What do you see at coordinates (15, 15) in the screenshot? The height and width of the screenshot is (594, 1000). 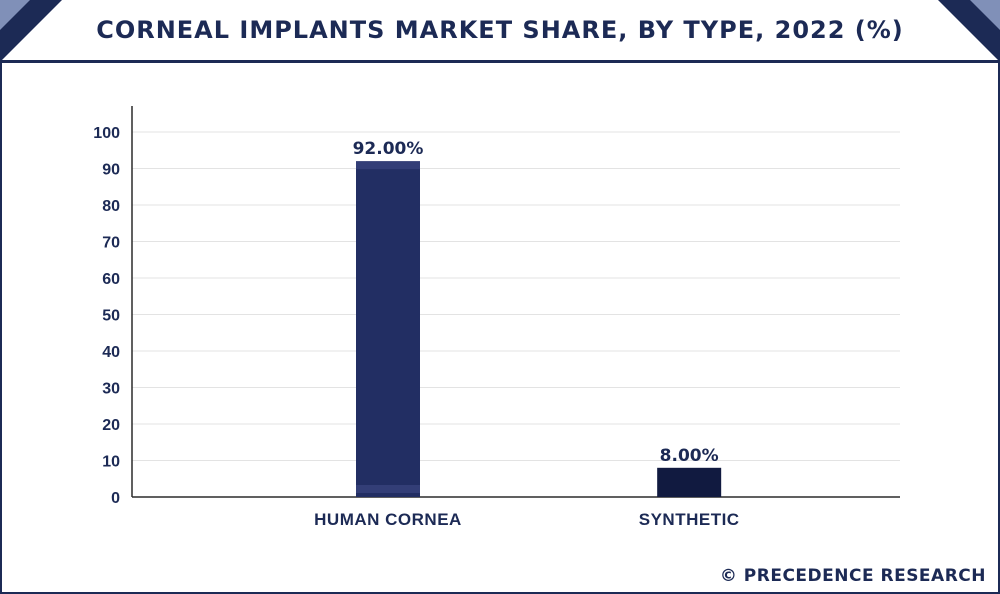 I see `header-corner-left-accent` at bounding box center [15, 15].